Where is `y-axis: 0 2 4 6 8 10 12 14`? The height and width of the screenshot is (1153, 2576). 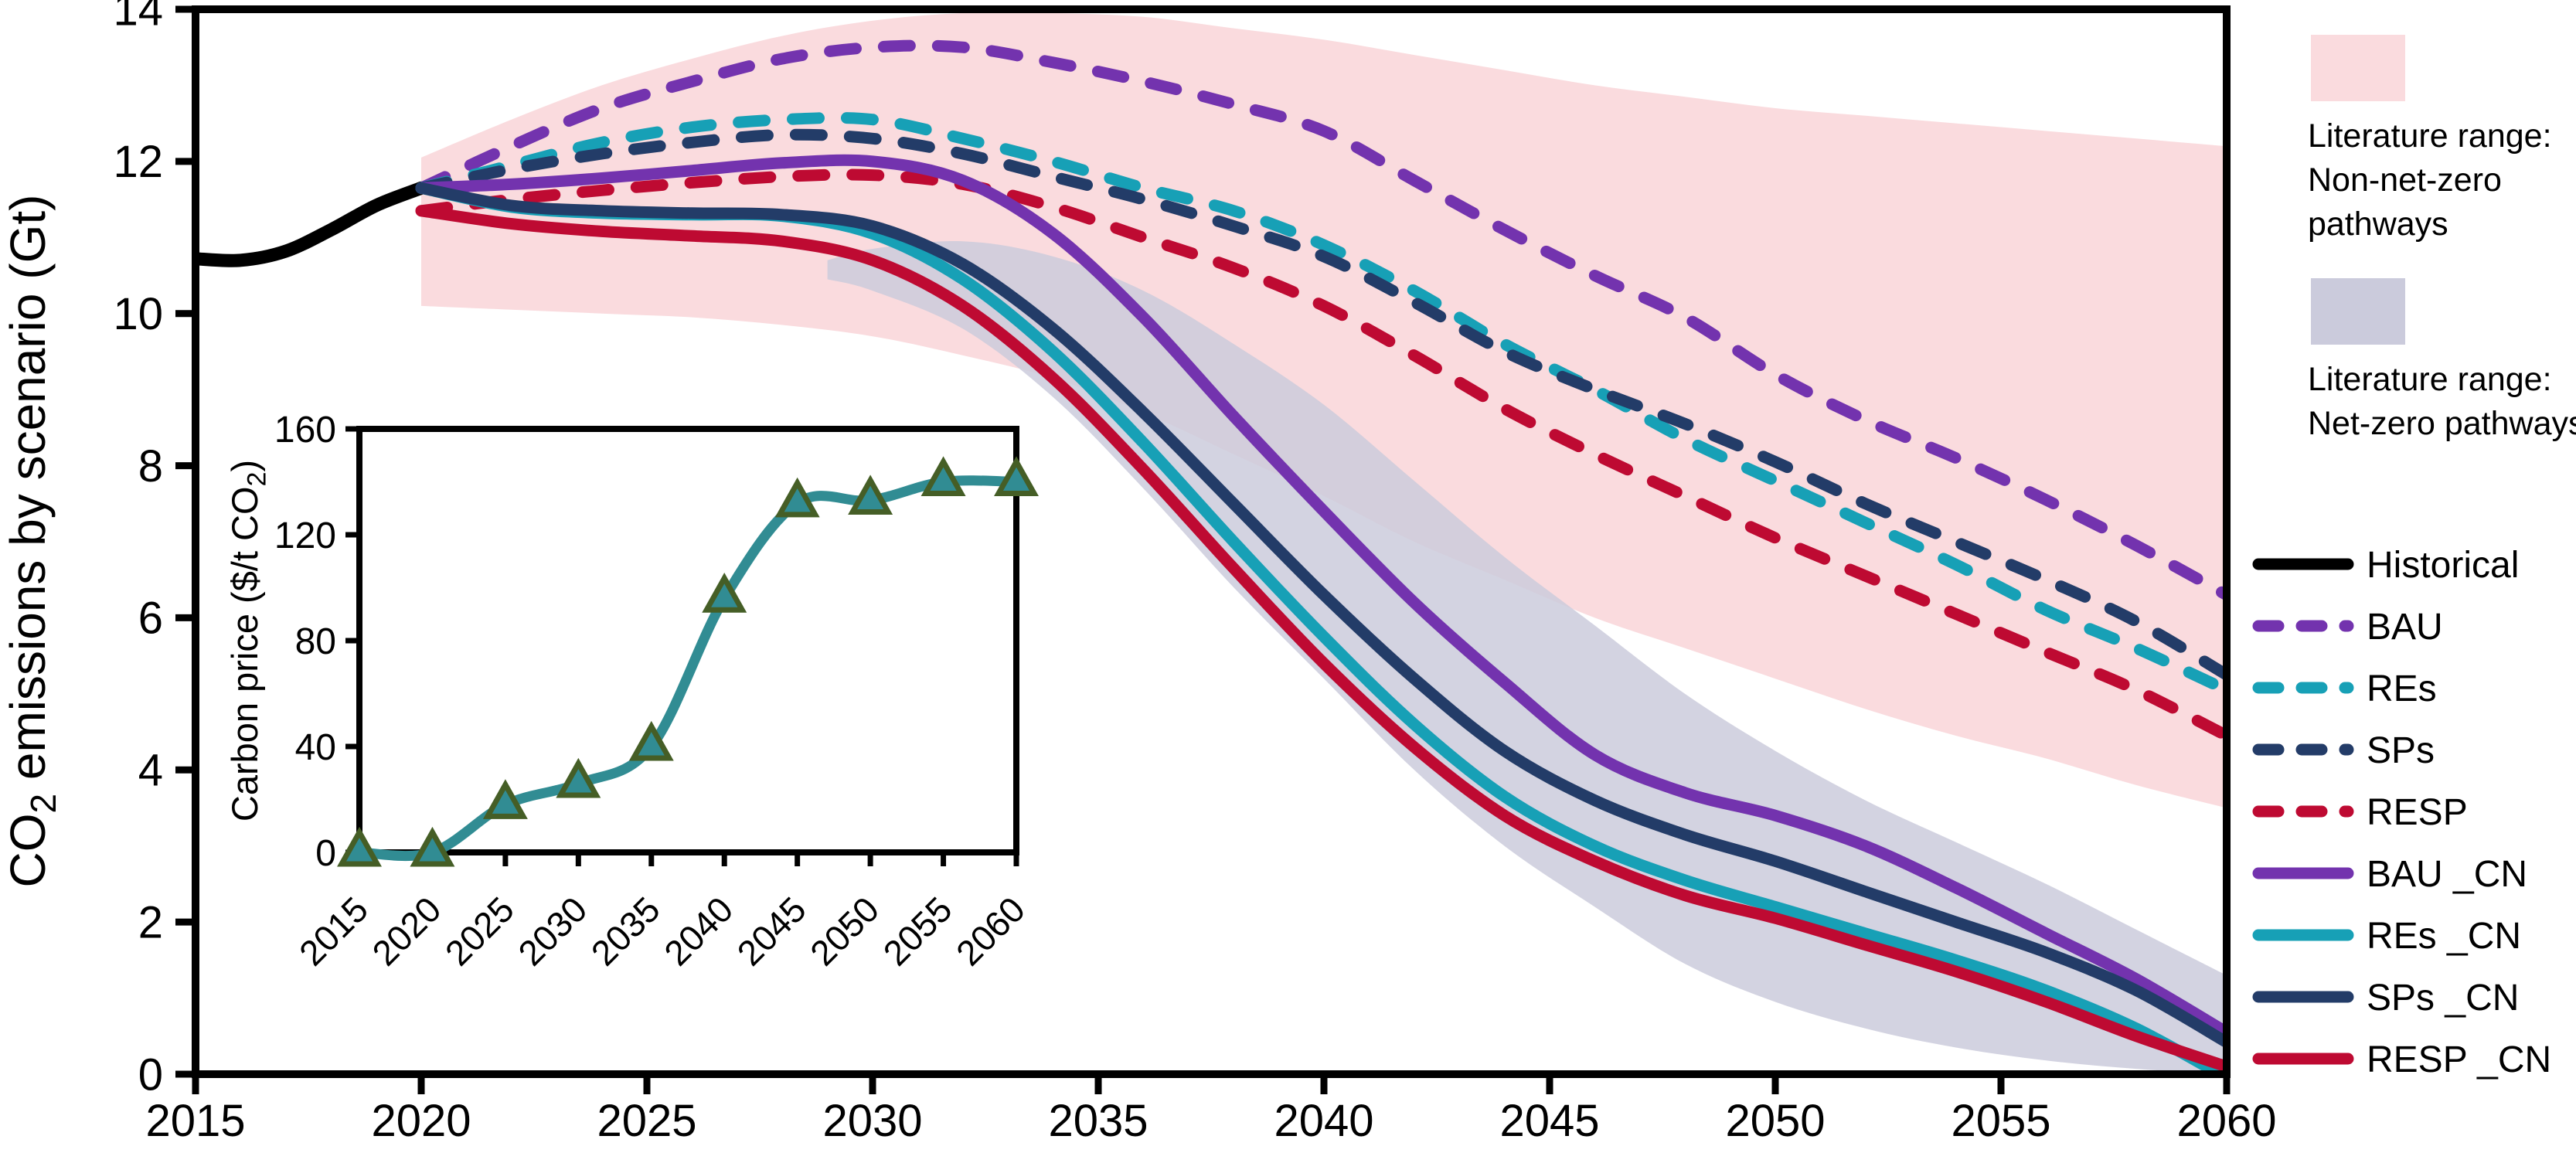 y-axis: 0 2 4 6 8 10 12 14 is located at coordinates (154, 550).